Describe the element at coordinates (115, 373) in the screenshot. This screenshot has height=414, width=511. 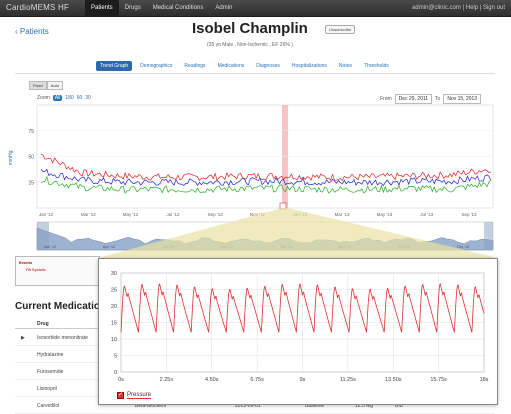
I see `waveform-y-tick: 0` at that location.